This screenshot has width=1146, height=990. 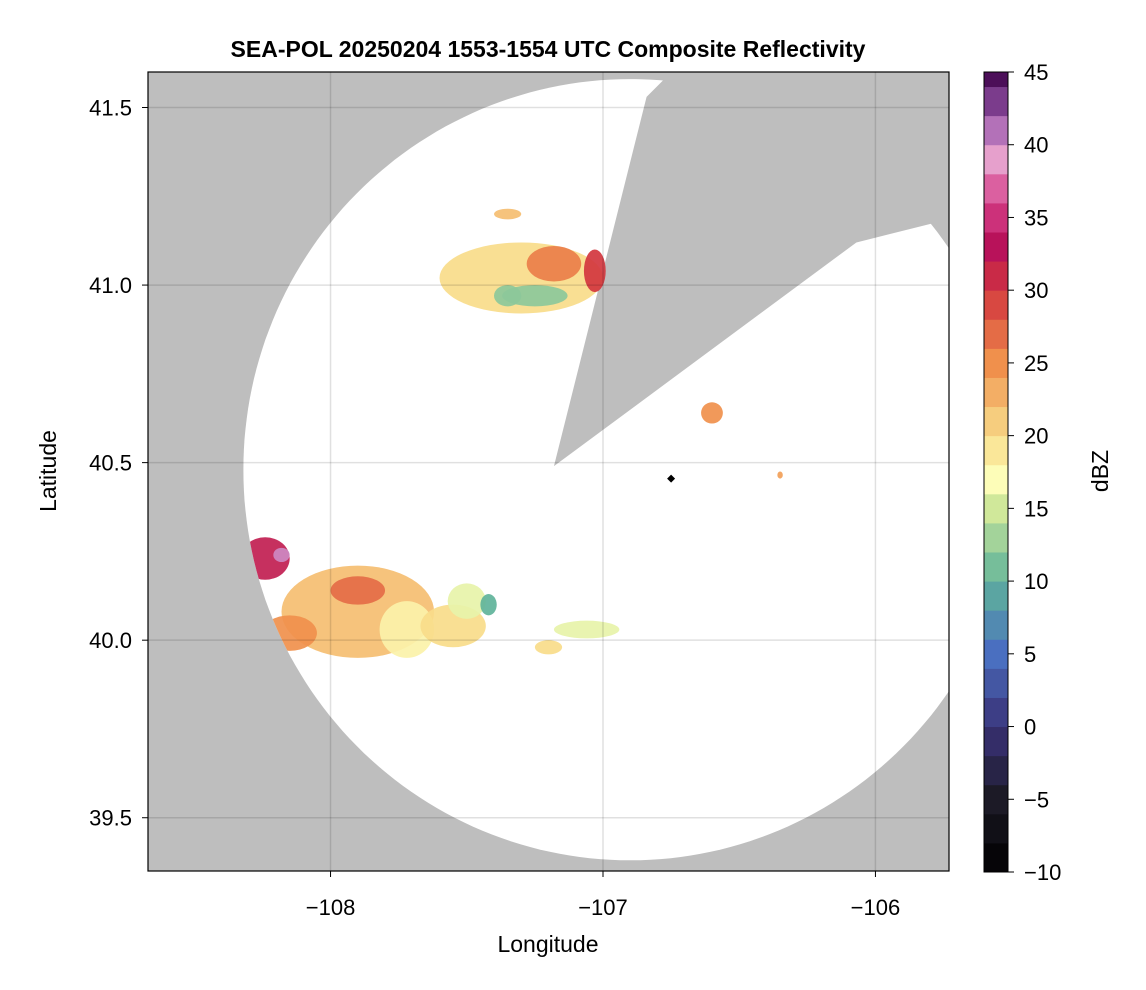 I want to click on colorbar-tick-label: 20, so click(x=1036, y=436).